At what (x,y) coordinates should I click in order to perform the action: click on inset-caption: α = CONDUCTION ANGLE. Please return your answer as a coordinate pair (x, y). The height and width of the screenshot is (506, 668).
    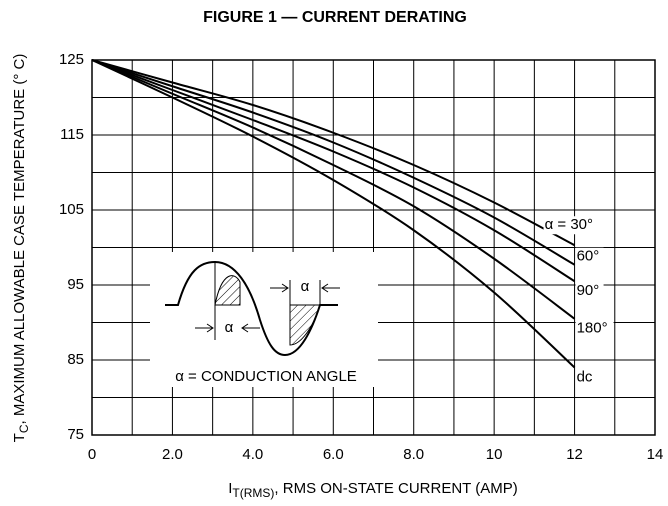
    Looking at the image, I should click on (266, 376).